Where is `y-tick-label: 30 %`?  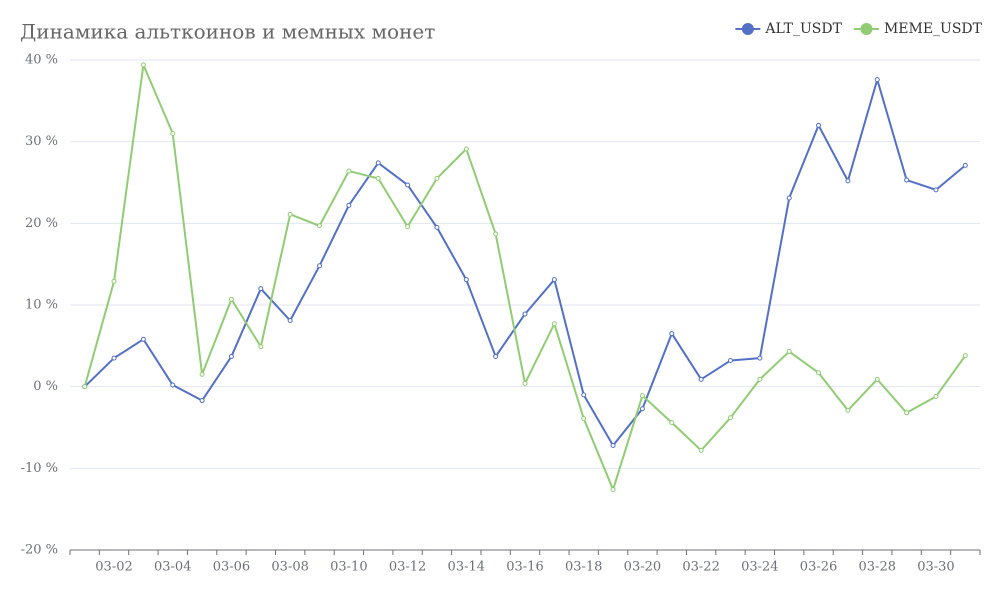
y-tick-label: 30 % is located at coordinates (41, 141).